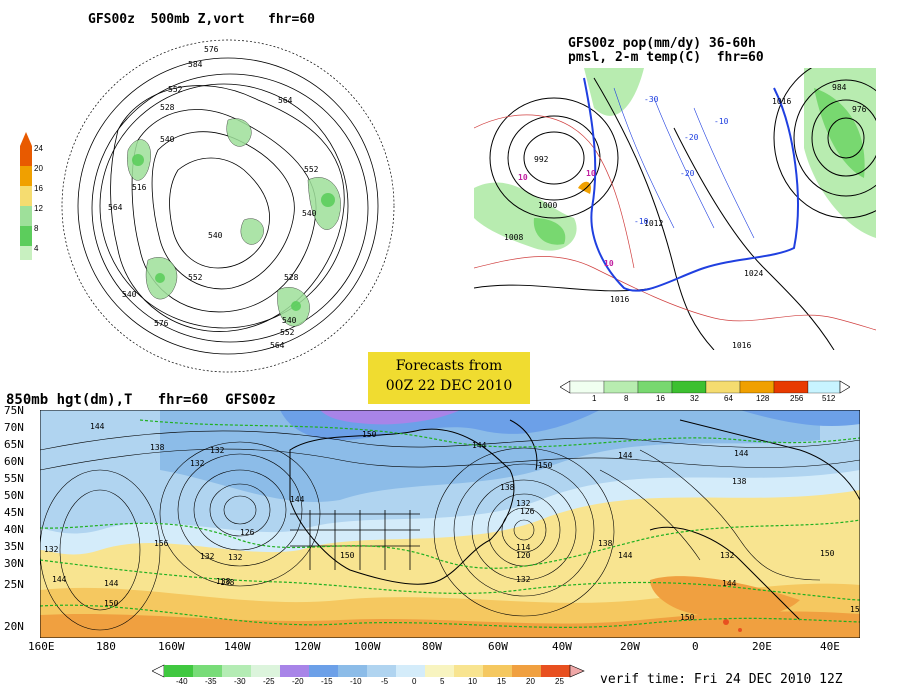  I want to click on lon-tick: 160W, so click(171, 646).